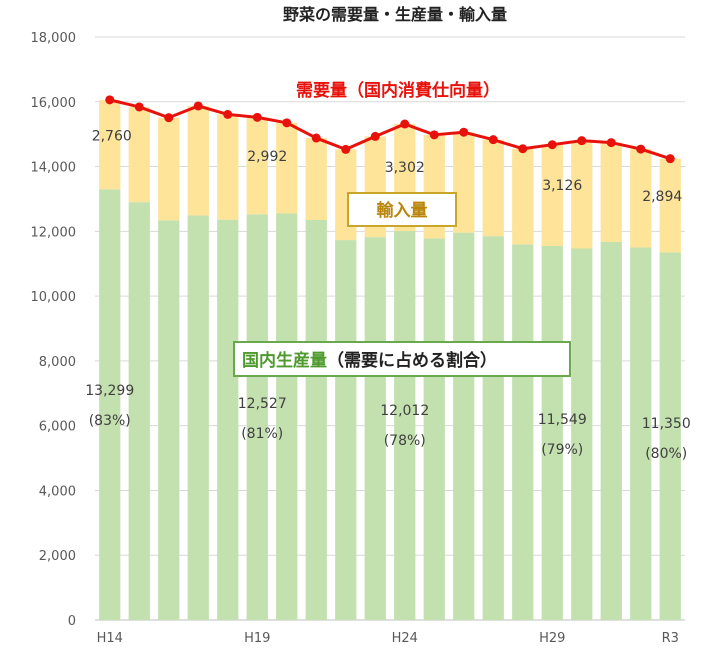 The image size is (725, 659). Describe the element at coordinates (405, 638) in the screenshot. I see `x-tick-label: H24` at that location.